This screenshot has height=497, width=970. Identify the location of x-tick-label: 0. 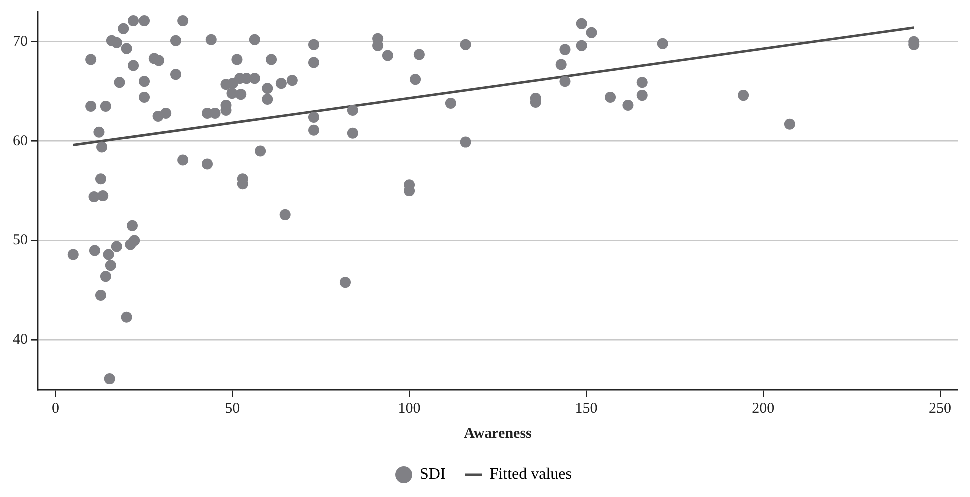
(56, 408).